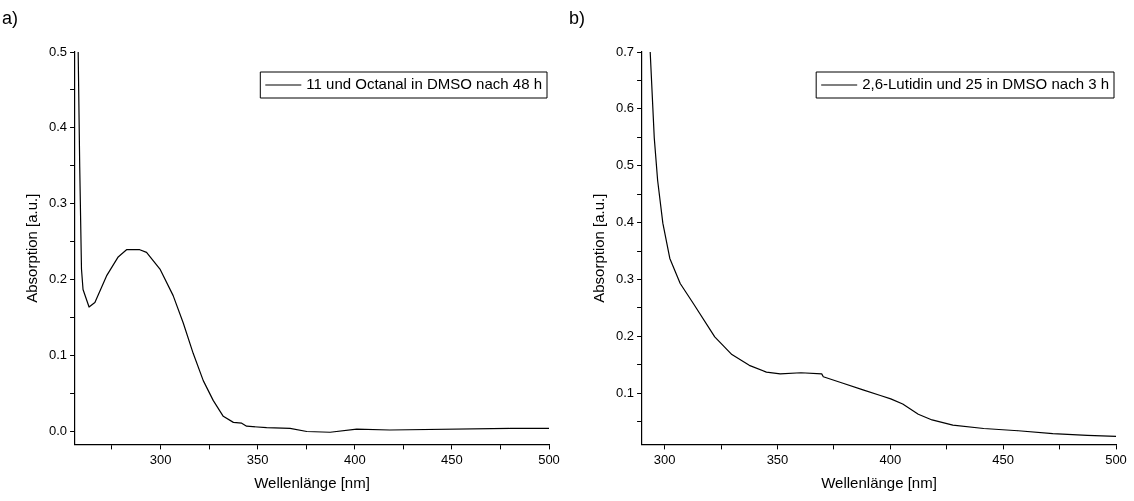 Image resolution: width=1134 pixels, height=501 pixels. What do you see at coordinates (625, 108) in the screenshot?
I see `y-tick-label: 0.6` at bounding box center [625, 108].